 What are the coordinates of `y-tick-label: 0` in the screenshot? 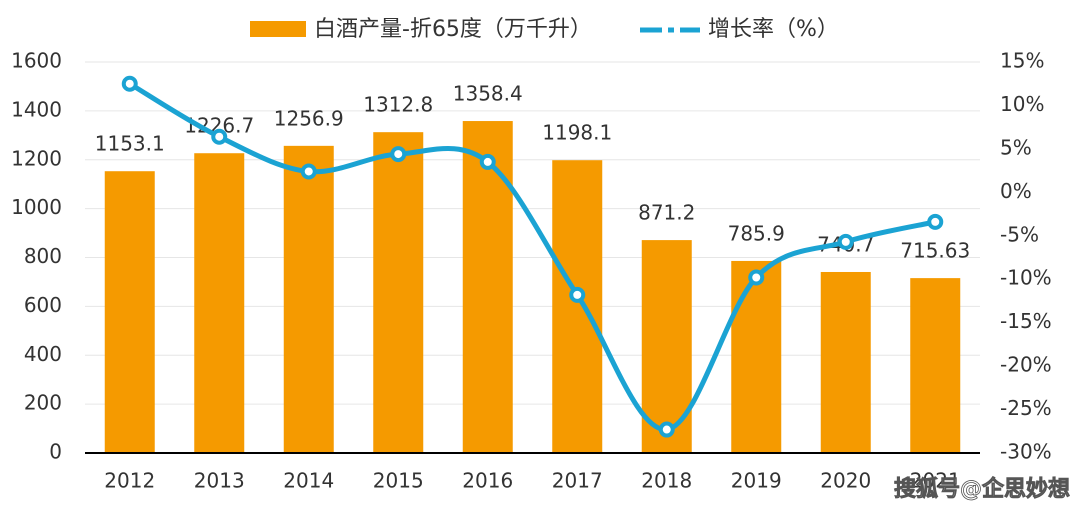 It's located at (55, 452).